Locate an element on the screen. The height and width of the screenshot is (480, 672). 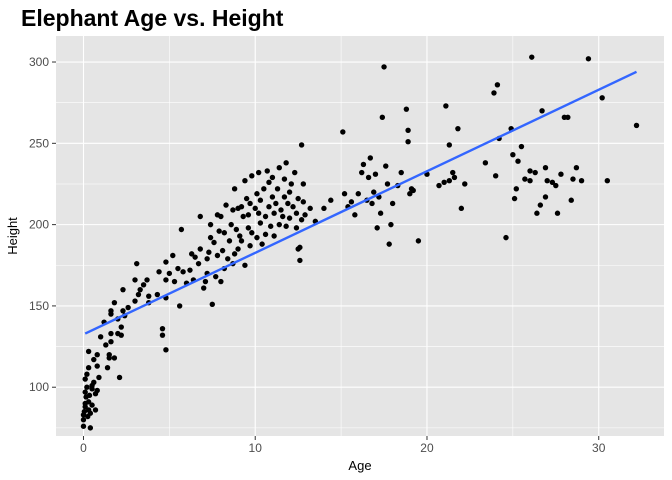
y-axis: 100 150 200 250 300 is located at coordinates (42, 224).